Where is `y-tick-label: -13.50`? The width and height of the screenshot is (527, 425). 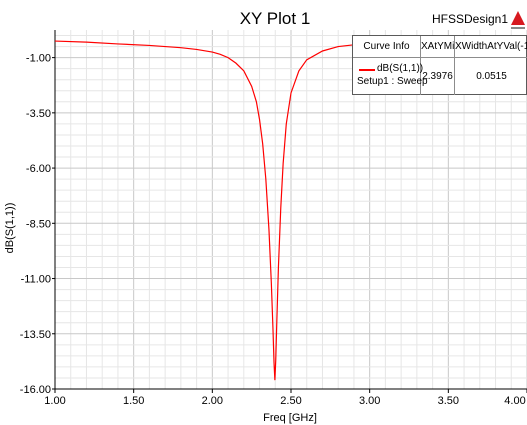 y-tick-label: -13.50 is located at coordinates (35, 335).